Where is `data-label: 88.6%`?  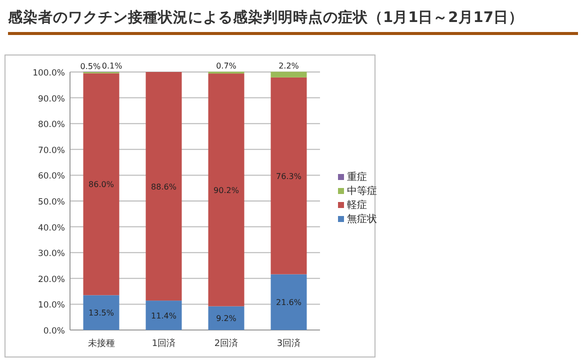 data-label: 88.6% is located at coordinates (164, 187).